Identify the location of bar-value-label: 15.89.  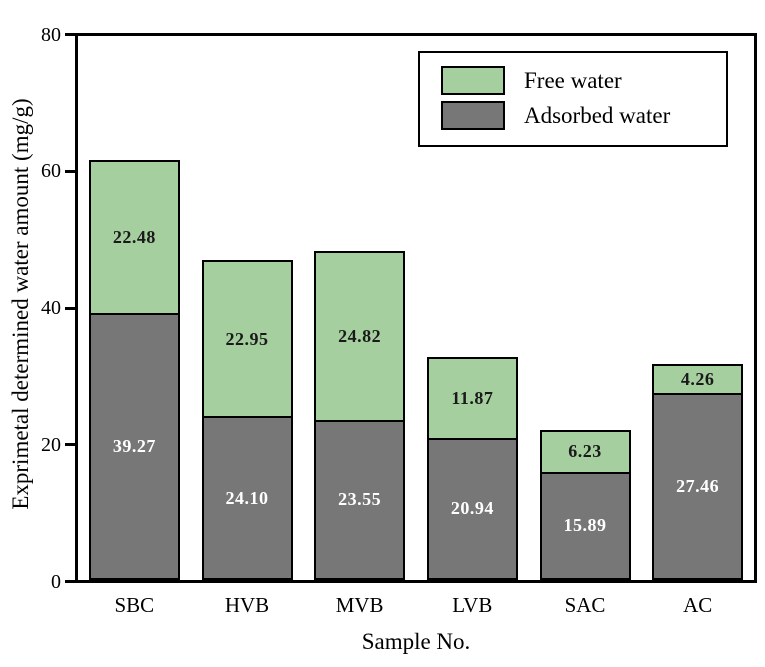
(585, 525).